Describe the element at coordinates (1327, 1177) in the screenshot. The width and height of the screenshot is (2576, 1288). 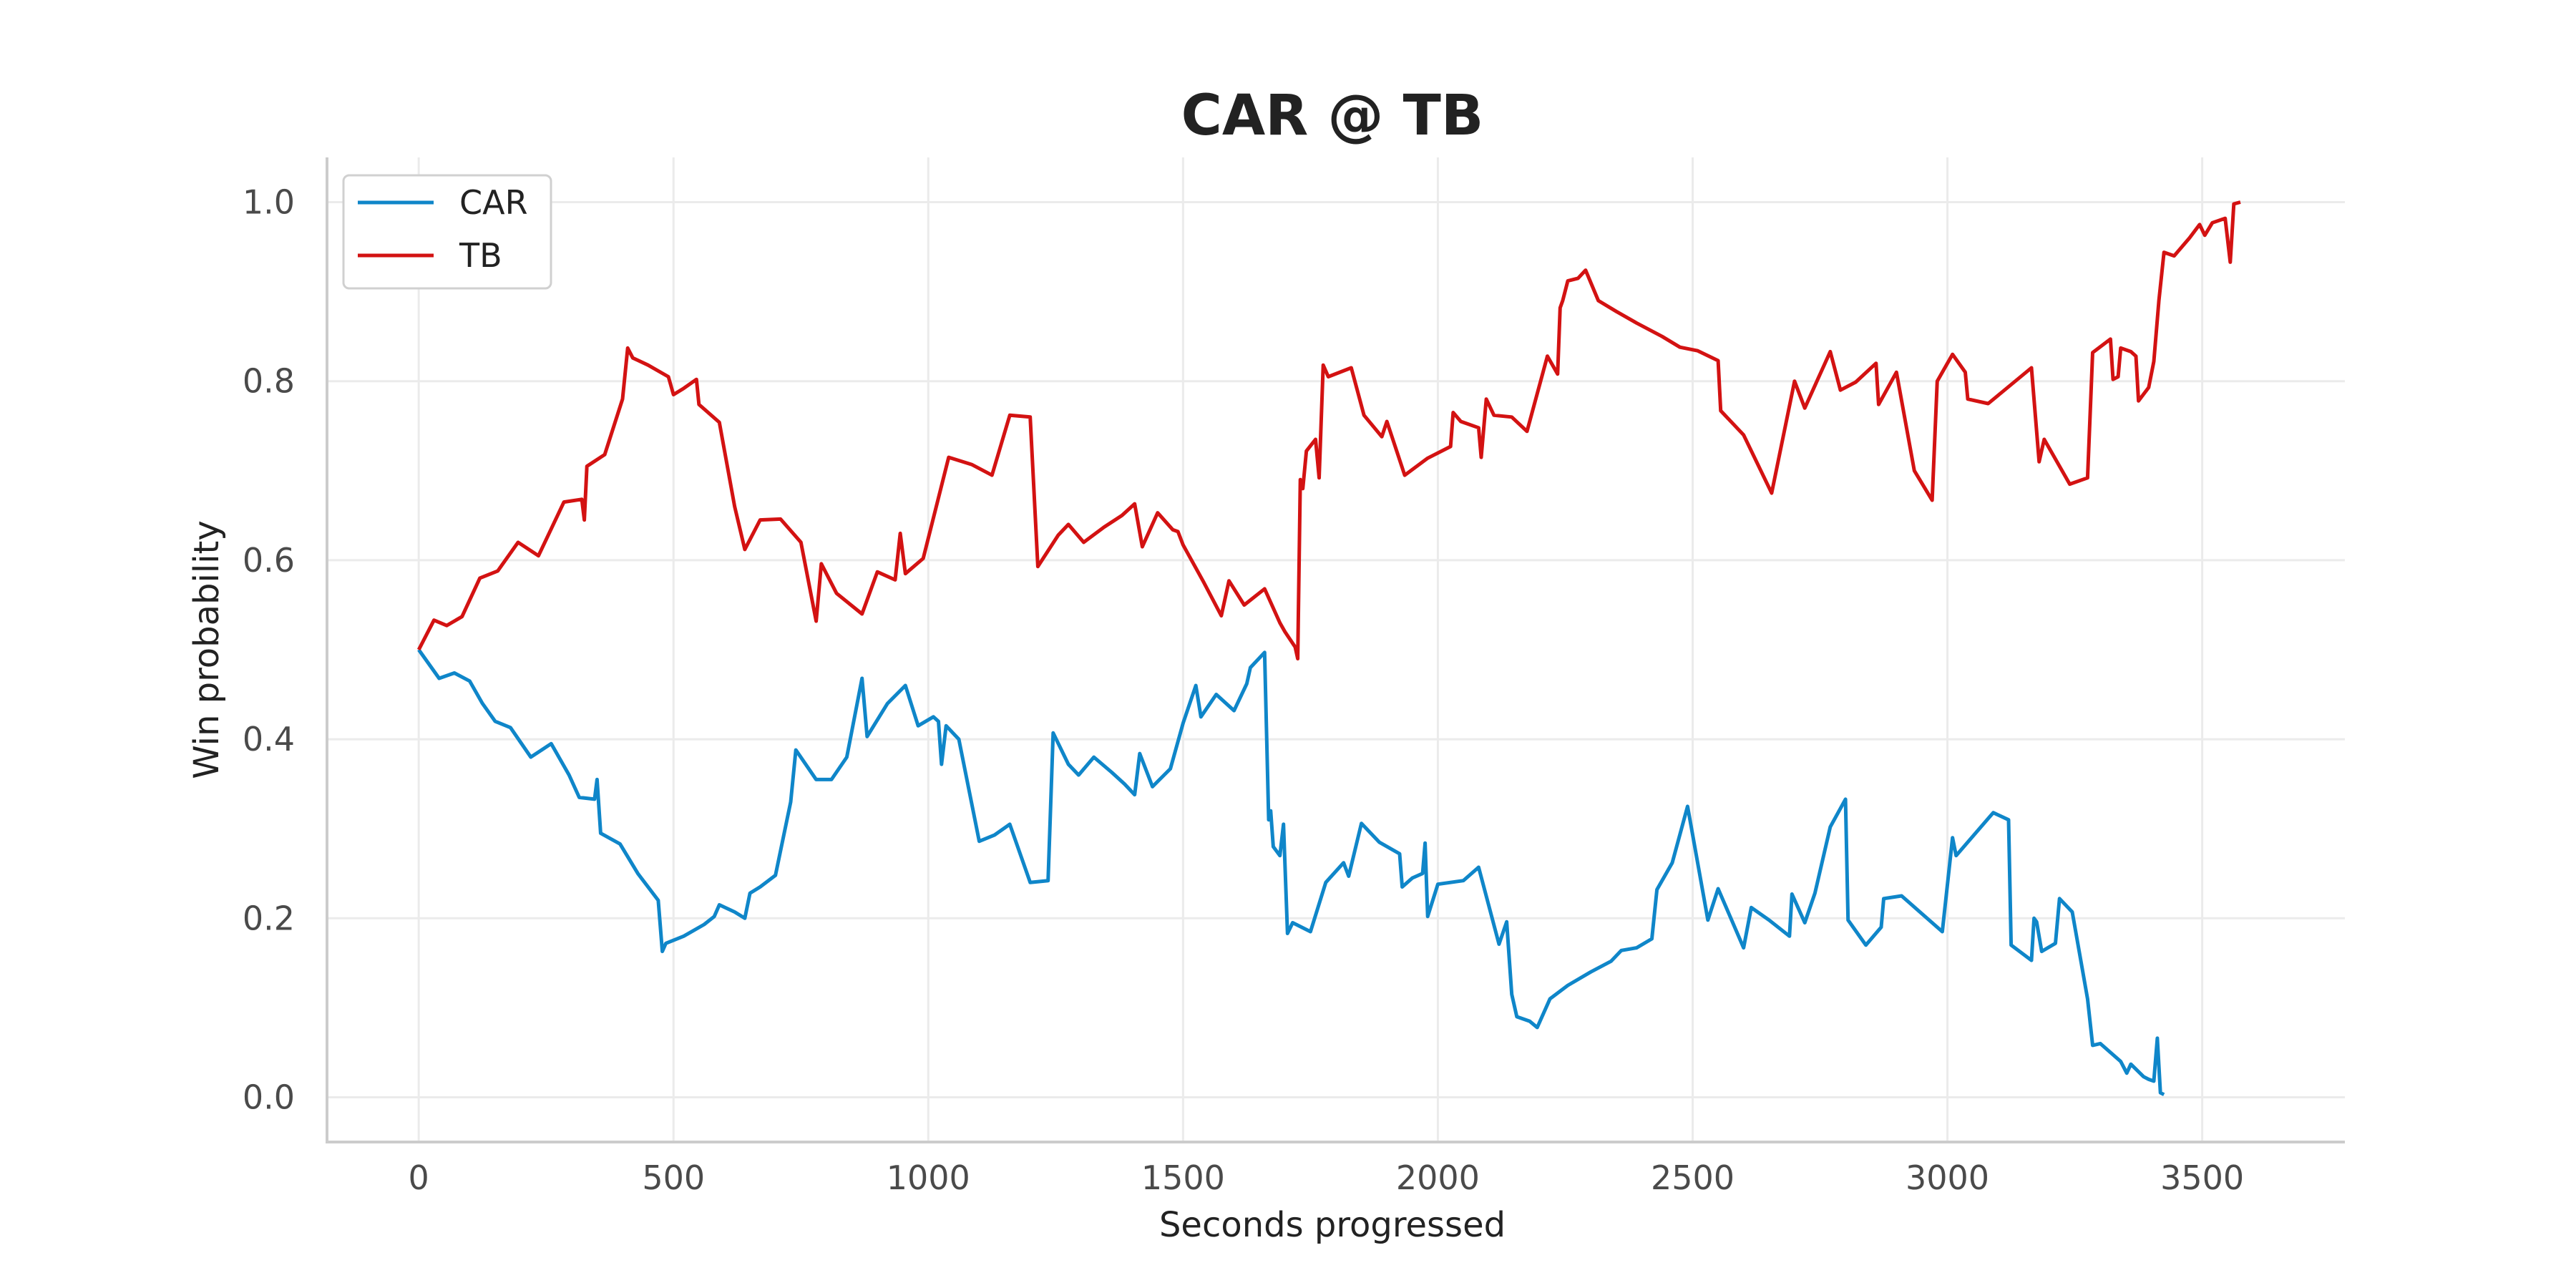
I see `x-tick-labels: 0 500 1000 1500 2000 2500 3000 3500` at that location.